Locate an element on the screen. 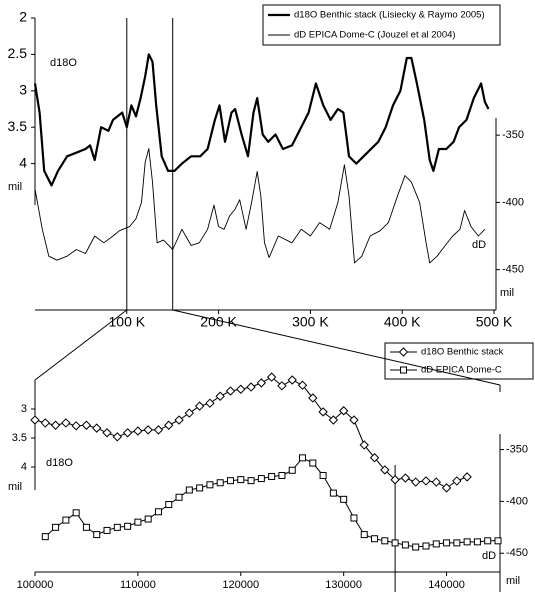 The image size is (535, 600). y2-tick-label: -350 is located at coordinates (513, 135).